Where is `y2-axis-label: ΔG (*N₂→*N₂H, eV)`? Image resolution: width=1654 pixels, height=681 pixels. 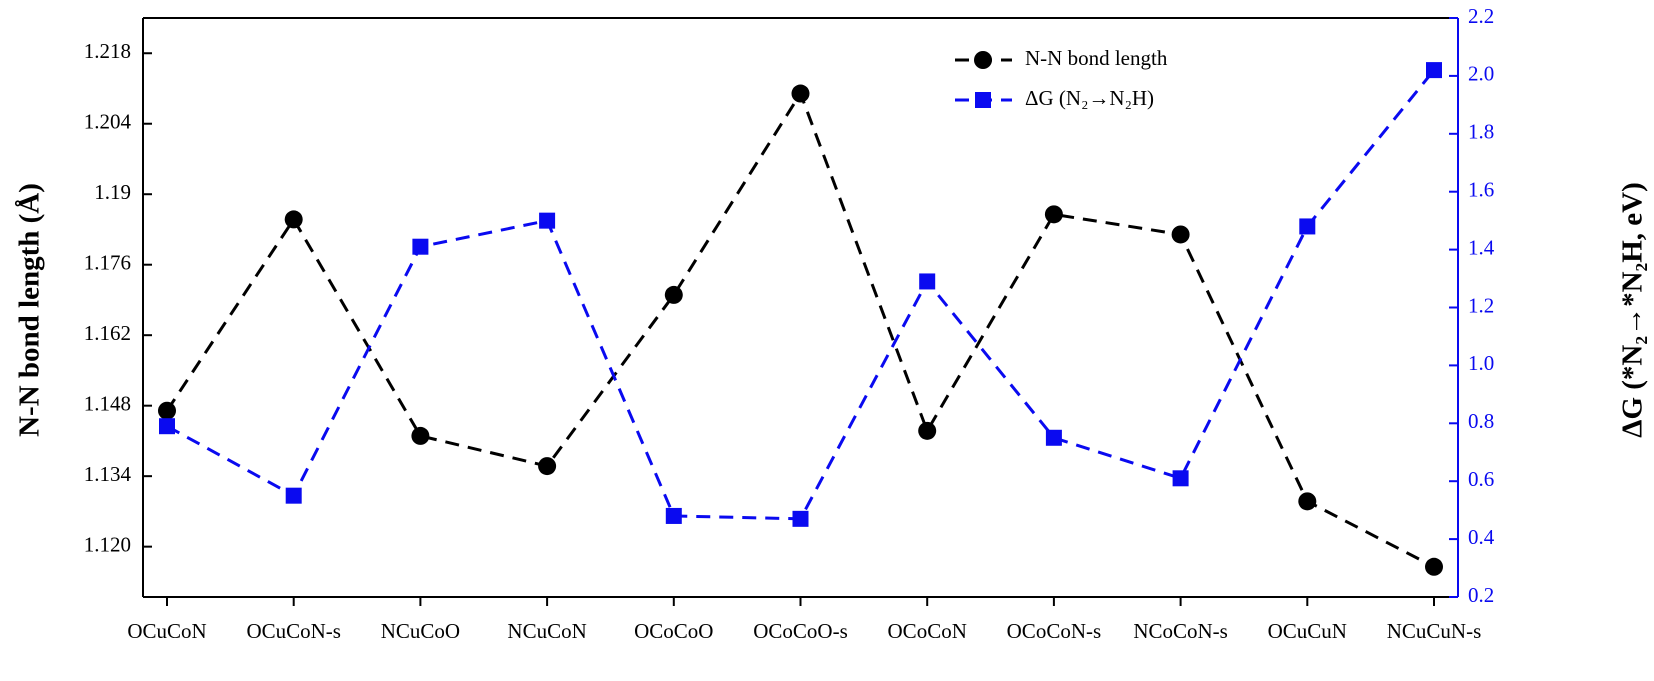
y2-axis-label: ΔG (*N₂→*N₂H, eV) is located at coordinates (1633, 309).